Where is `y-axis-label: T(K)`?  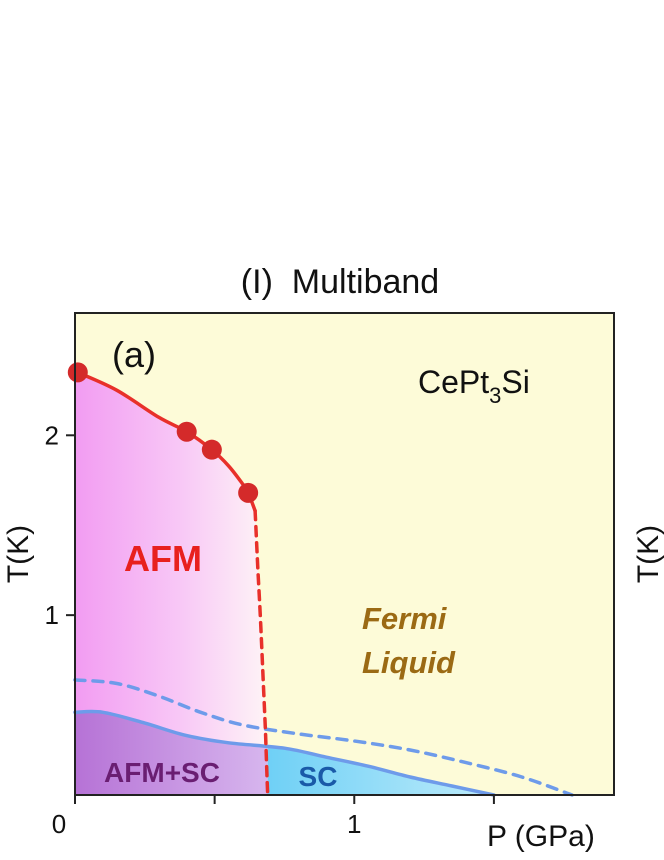 y-axis-label: T(K) is located at coordinates (18, 554).